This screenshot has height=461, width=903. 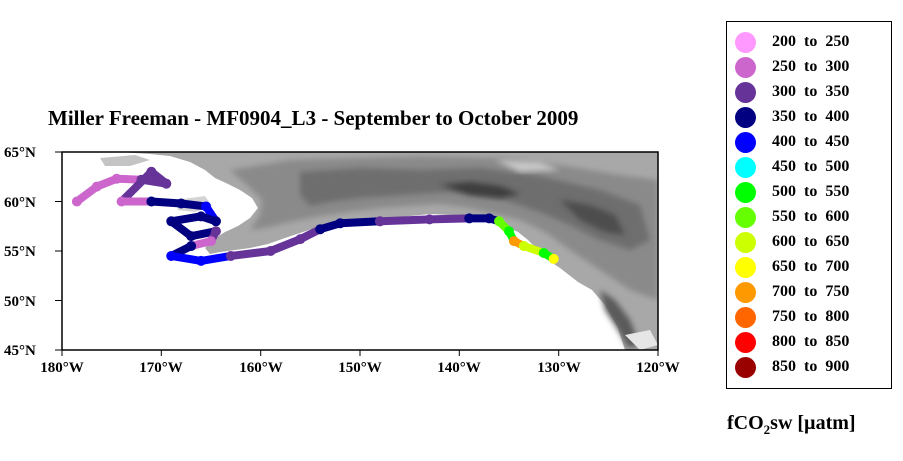 I want to click on legend-label: 650 to 700, so click(x=811, y=266).